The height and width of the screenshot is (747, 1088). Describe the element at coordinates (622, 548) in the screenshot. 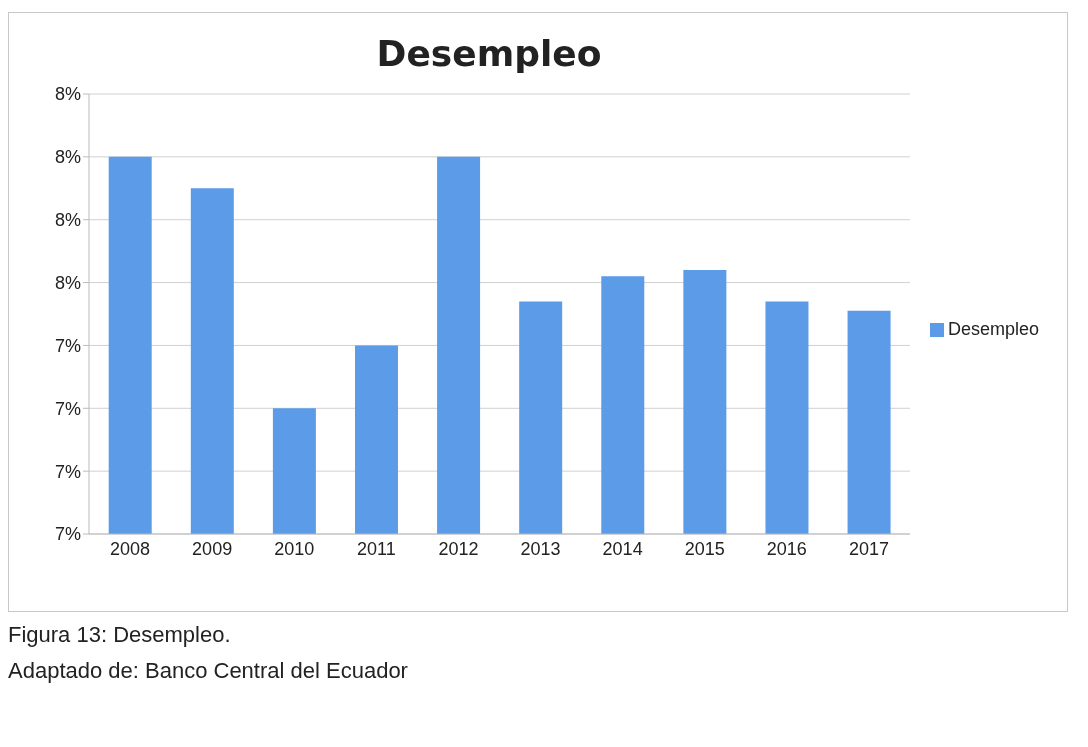

I see `x-tick-label: 2014` at that location.